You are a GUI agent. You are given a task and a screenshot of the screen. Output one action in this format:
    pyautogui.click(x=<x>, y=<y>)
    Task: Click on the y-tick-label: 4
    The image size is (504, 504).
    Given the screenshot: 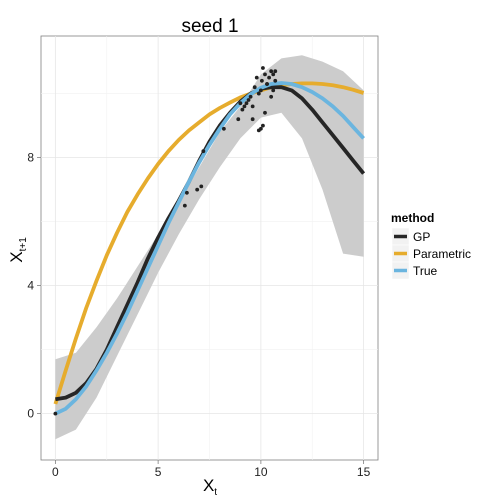 What is the action you would take?
    pyautogui.click(x=30, y=286)
    